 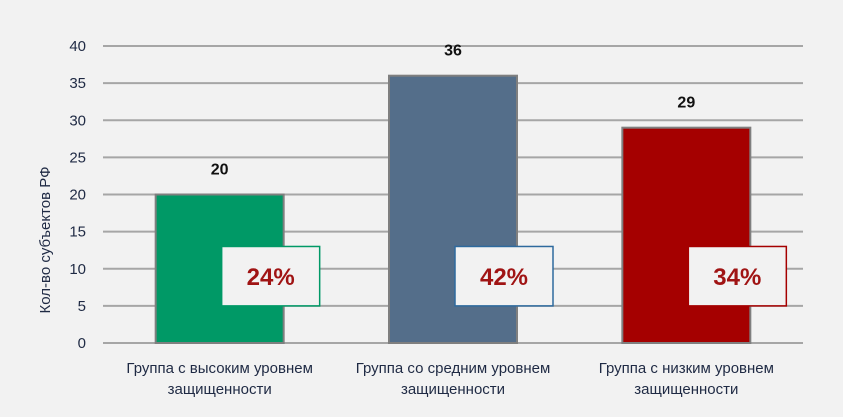 I want to click on bar, so click(x=686, y=235).